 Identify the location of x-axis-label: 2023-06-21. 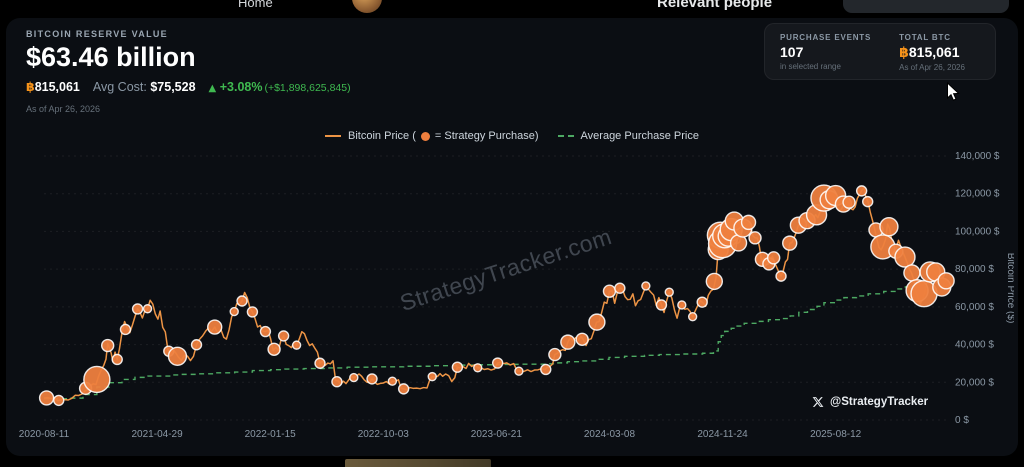
(497, 434).